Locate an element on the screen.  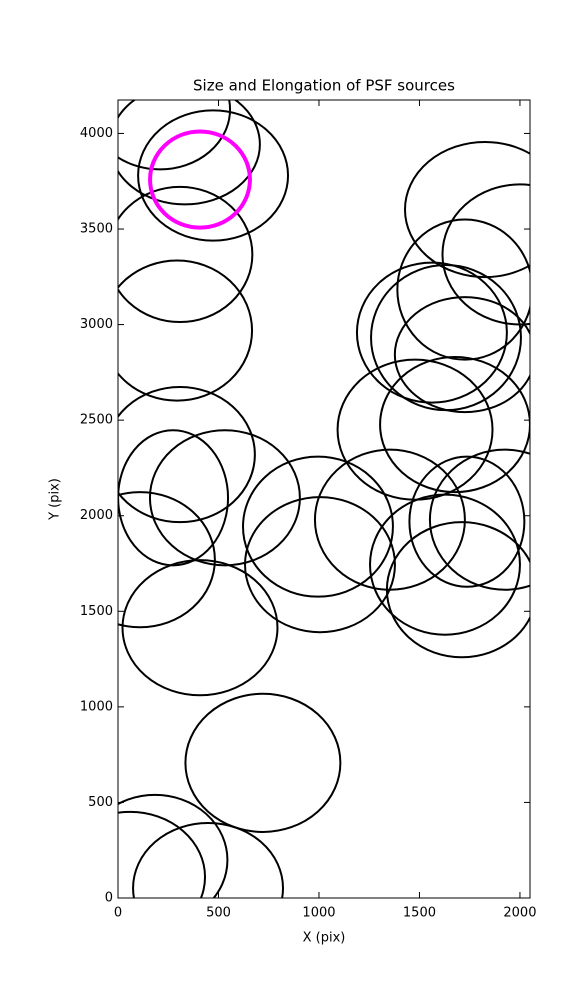
x-axis-label: X (pix) is located at coordinates (324, 938).